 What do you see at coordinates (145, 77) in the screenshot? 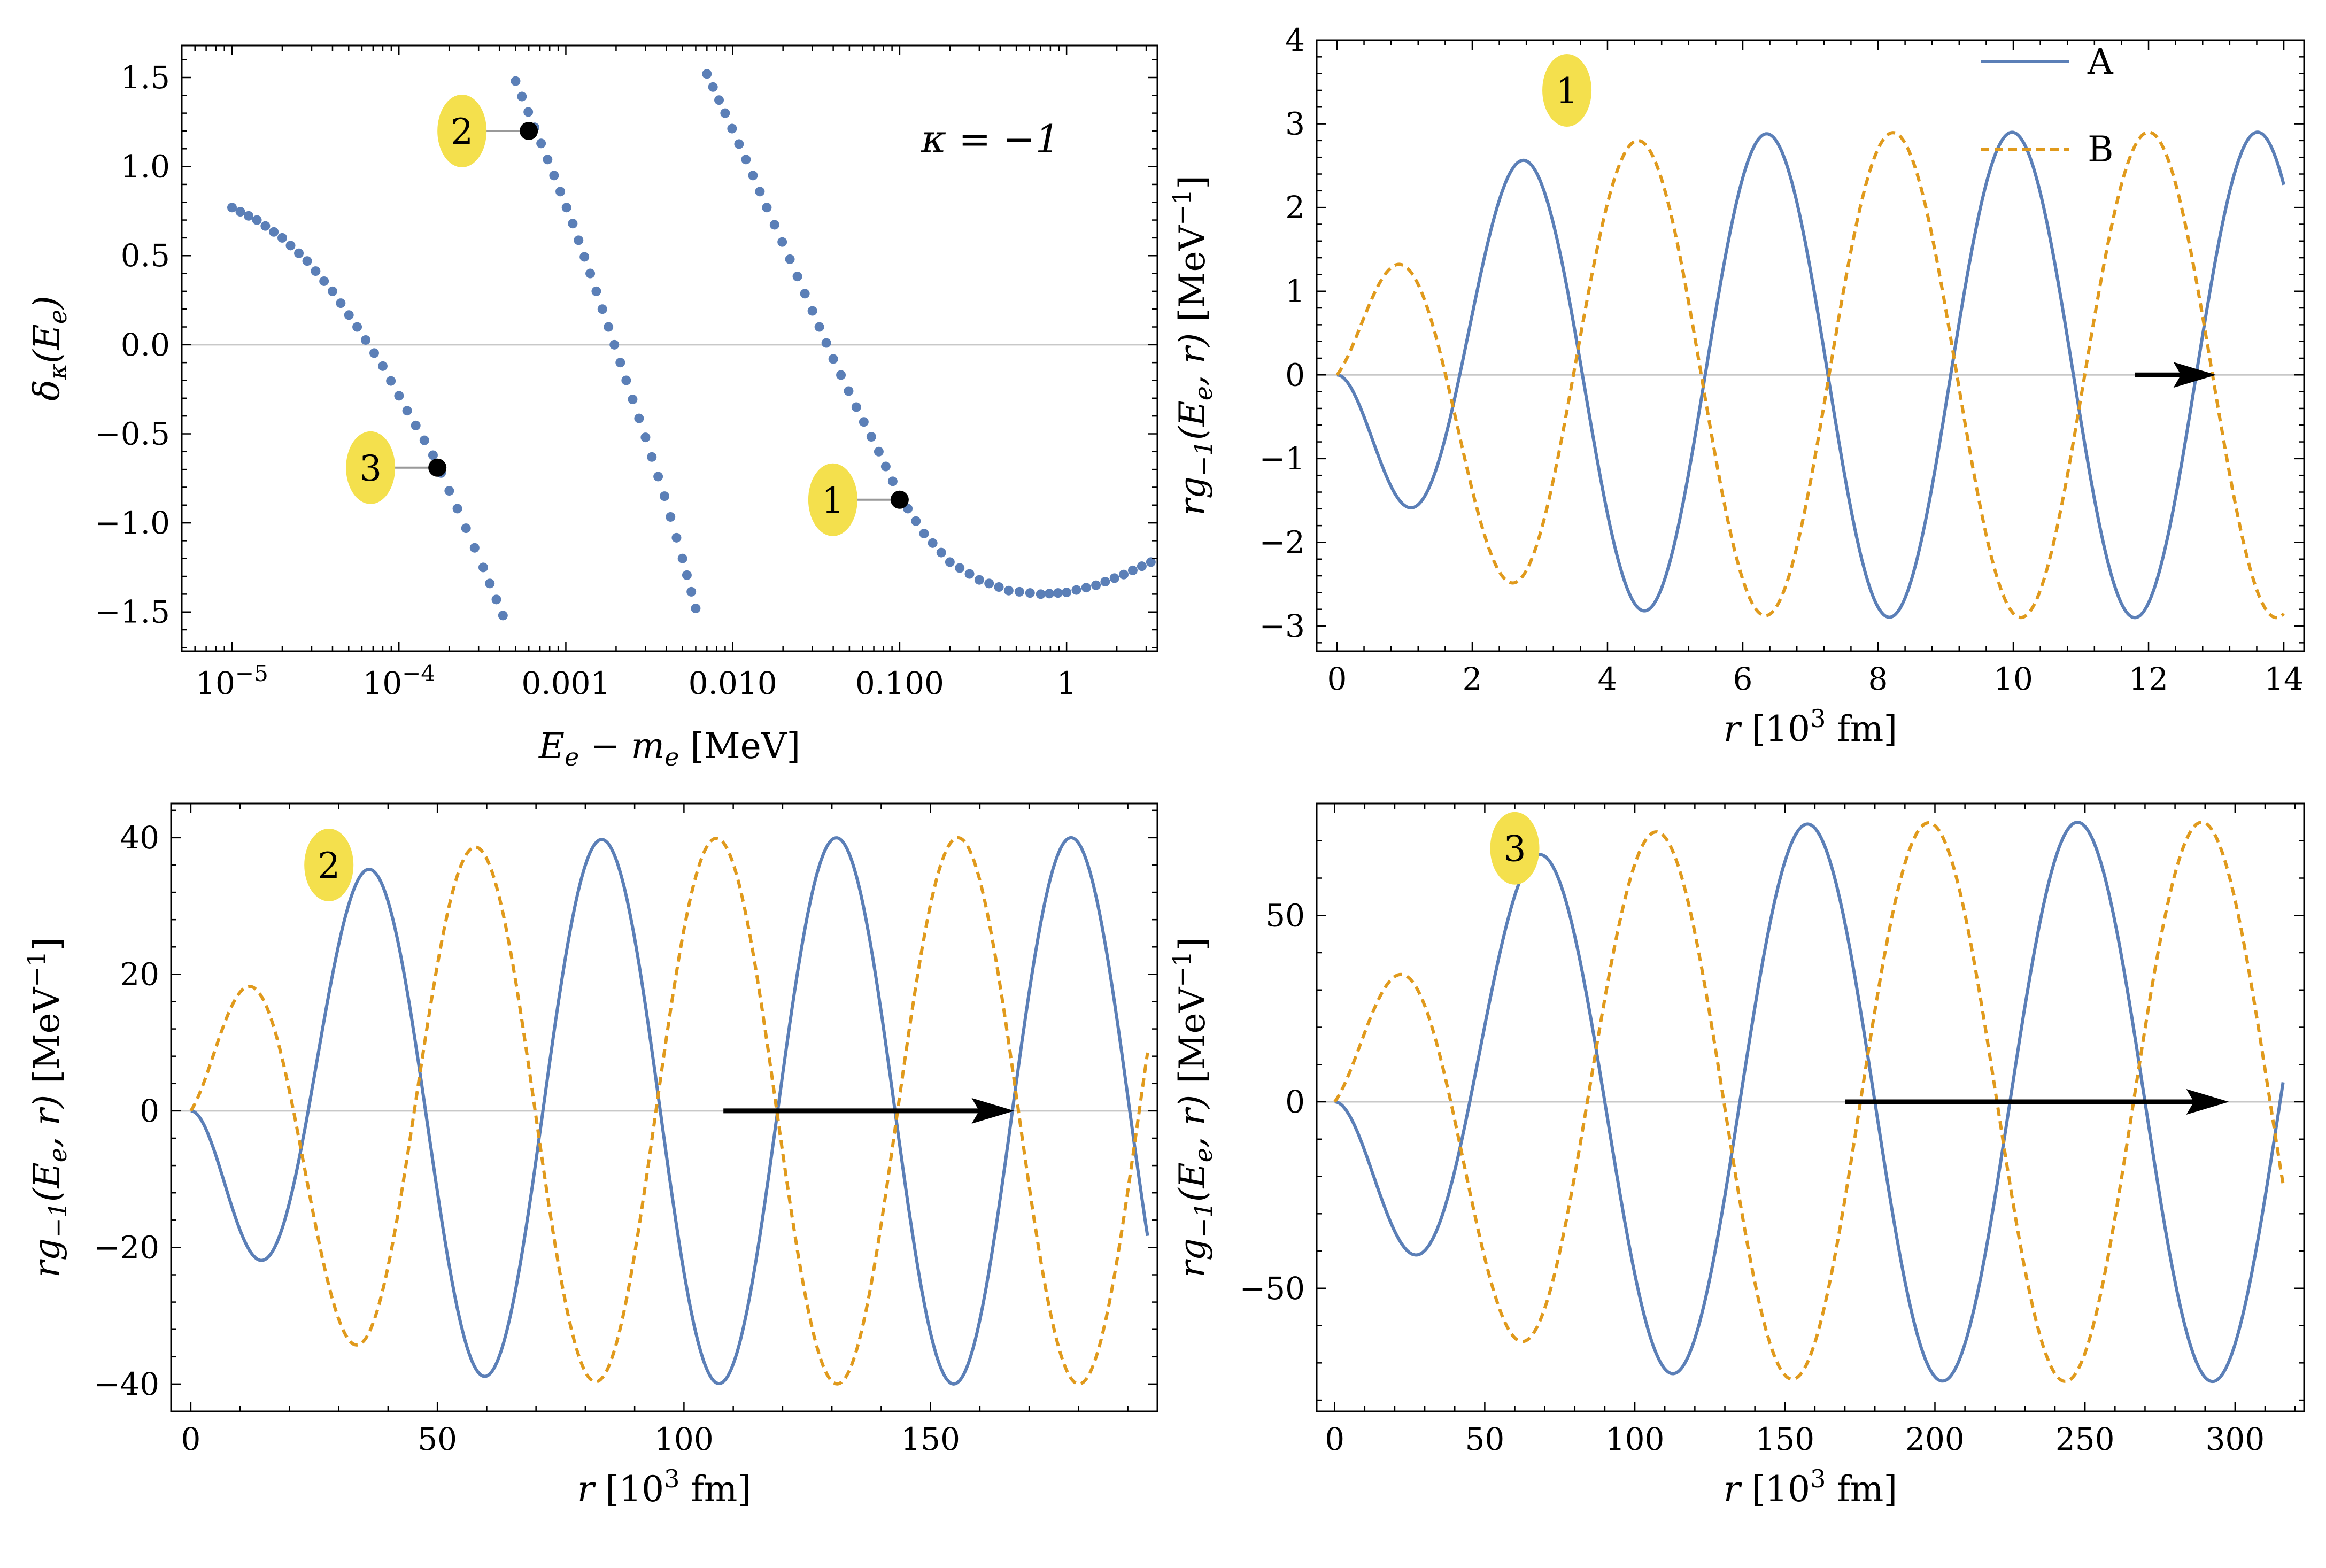
I see `y-tick-label: 1.5` at bounding box center [145, 77].